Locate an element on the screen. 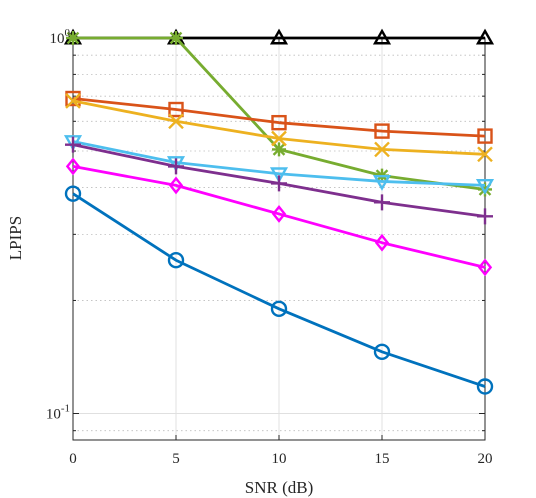 The image size is (536, 498). x-tick-label: 0 is located at coordinates (73, 459).